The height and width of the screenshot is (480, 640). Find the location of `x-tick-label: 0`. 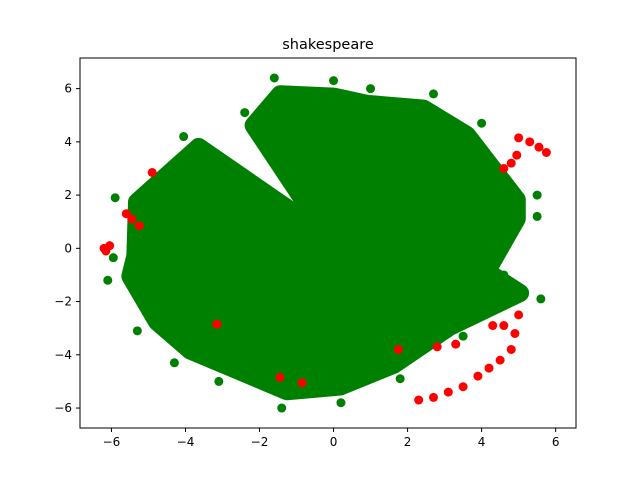

x-tick-label: 0 is located at coordinates (334, 442).